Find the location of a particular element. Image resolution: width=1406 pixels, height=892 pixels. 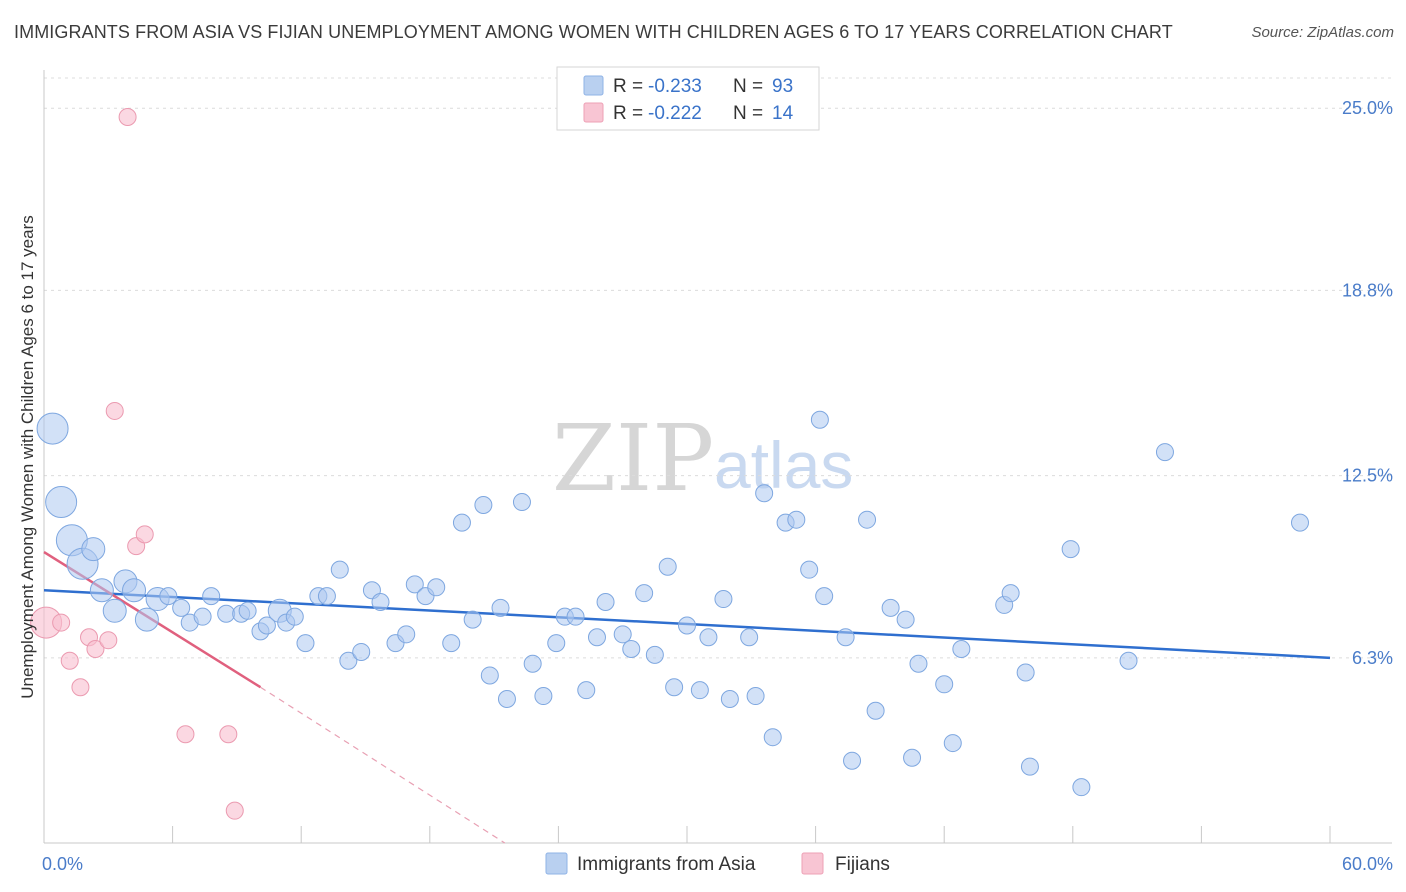

series-fijians is located at coordinates (137, 464).